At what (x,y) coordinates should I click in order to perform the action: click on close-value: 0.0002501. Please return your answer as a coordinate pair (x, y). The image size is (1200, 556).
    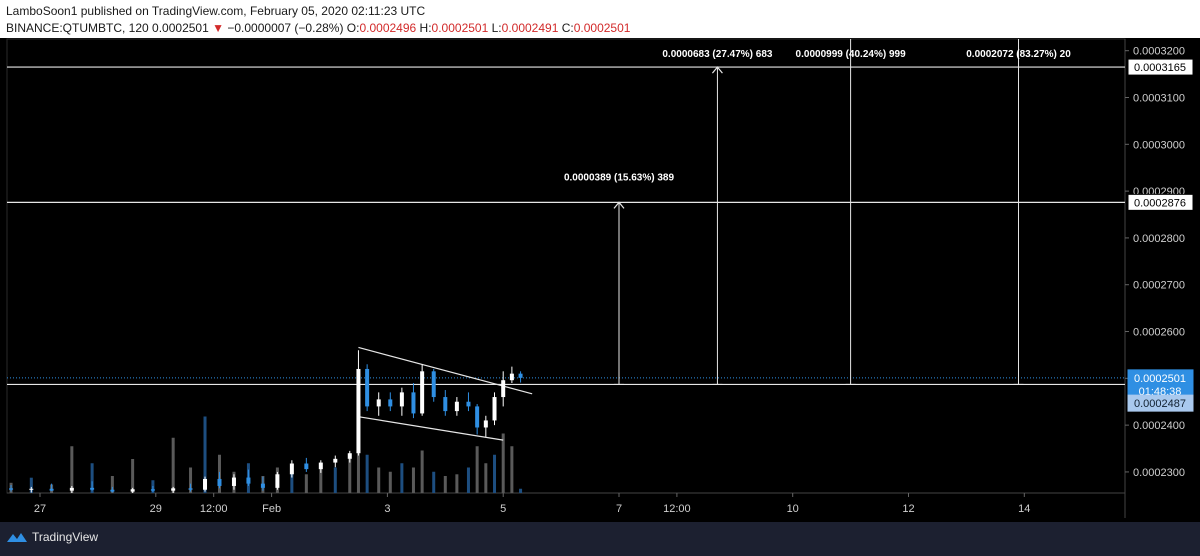
    Looking at the image, I should click on (602, 28).